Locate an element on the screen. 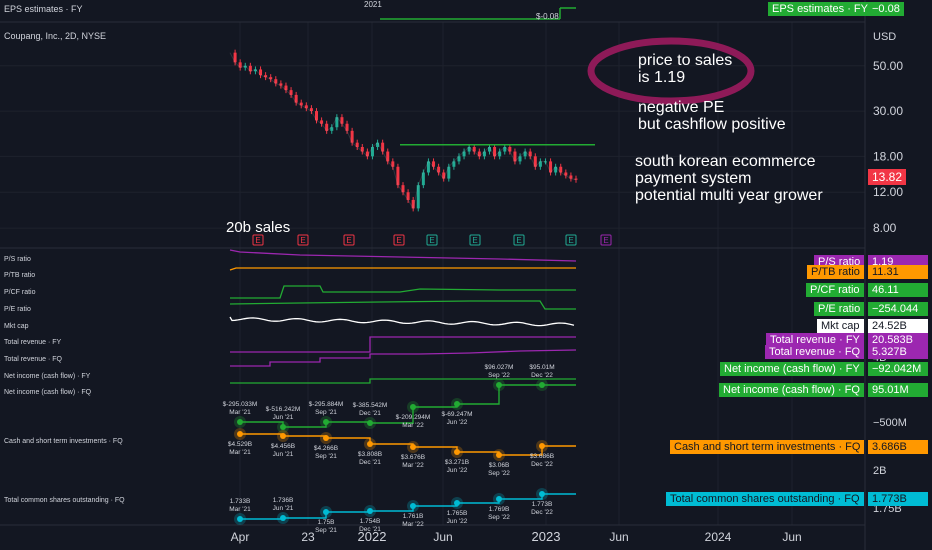 The image size is (932, 550). indicator-tag-value: 1.773B is located at coordinates (898, 499).